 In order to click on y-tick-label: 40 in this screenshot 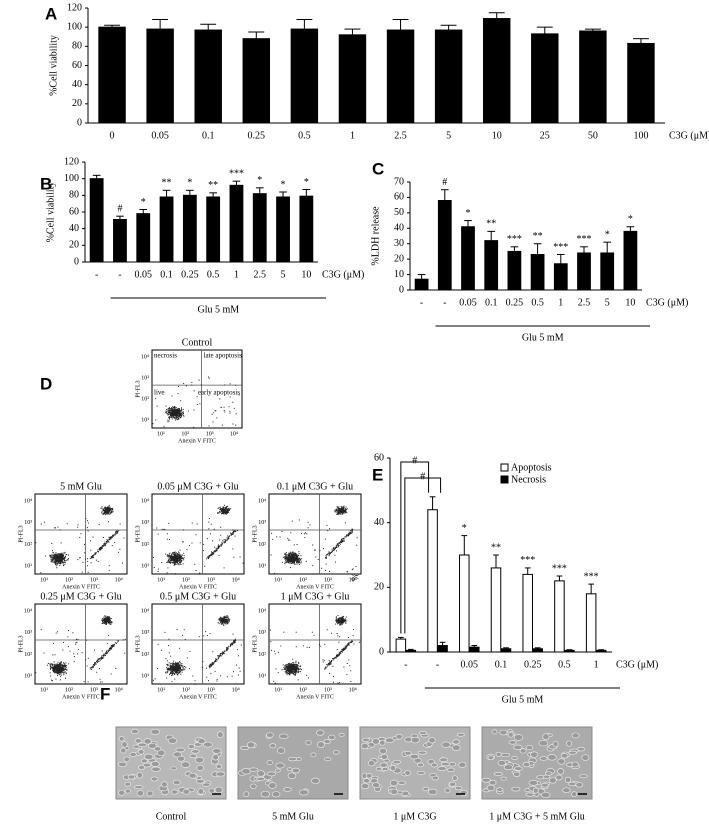, I will do `click(399, 228)`.